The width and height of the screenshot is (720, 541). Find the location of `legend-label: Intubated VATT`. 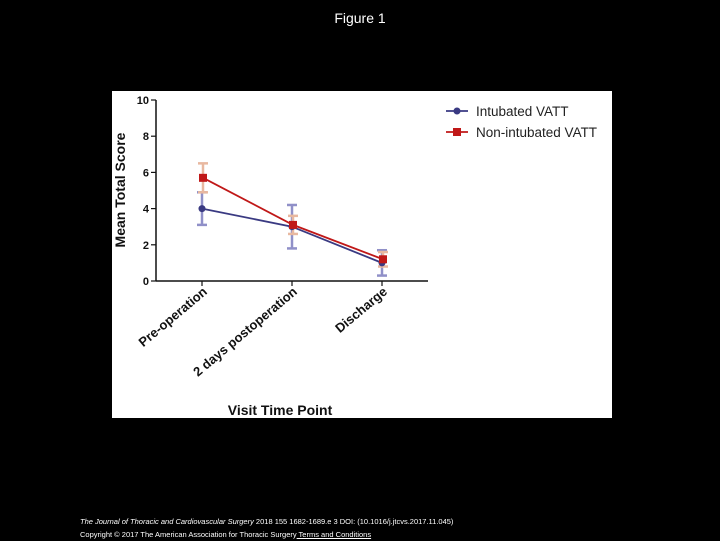

legend-label: Intubated VATT is located at coordinates (522, 111).